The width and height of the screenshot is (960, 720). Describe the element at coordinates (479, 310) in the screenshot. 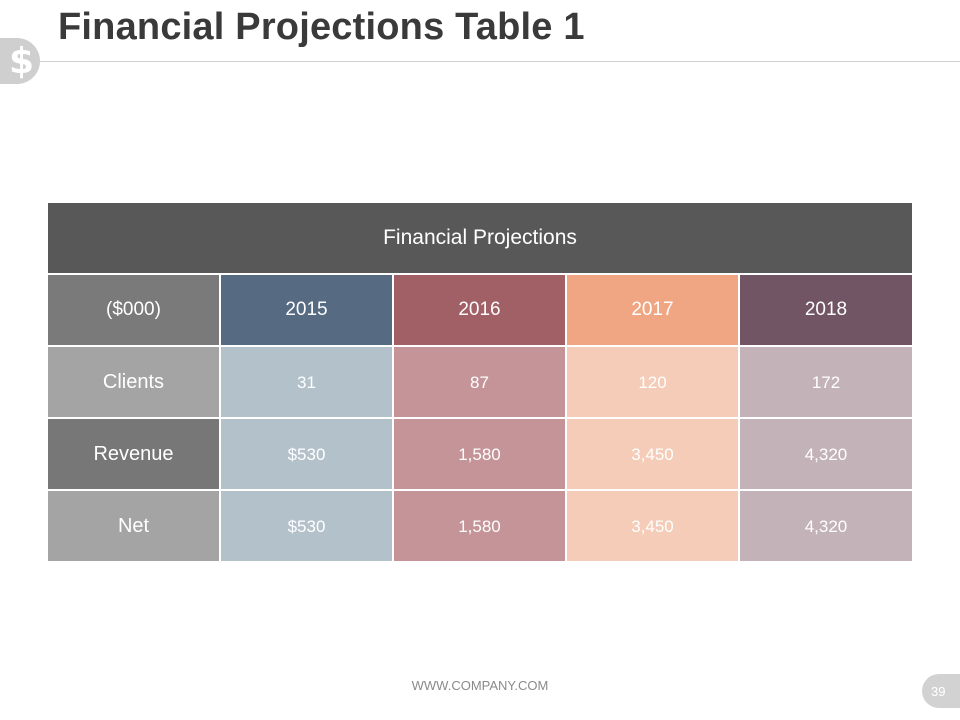

I see `year-2016-header: 2016` at that location.